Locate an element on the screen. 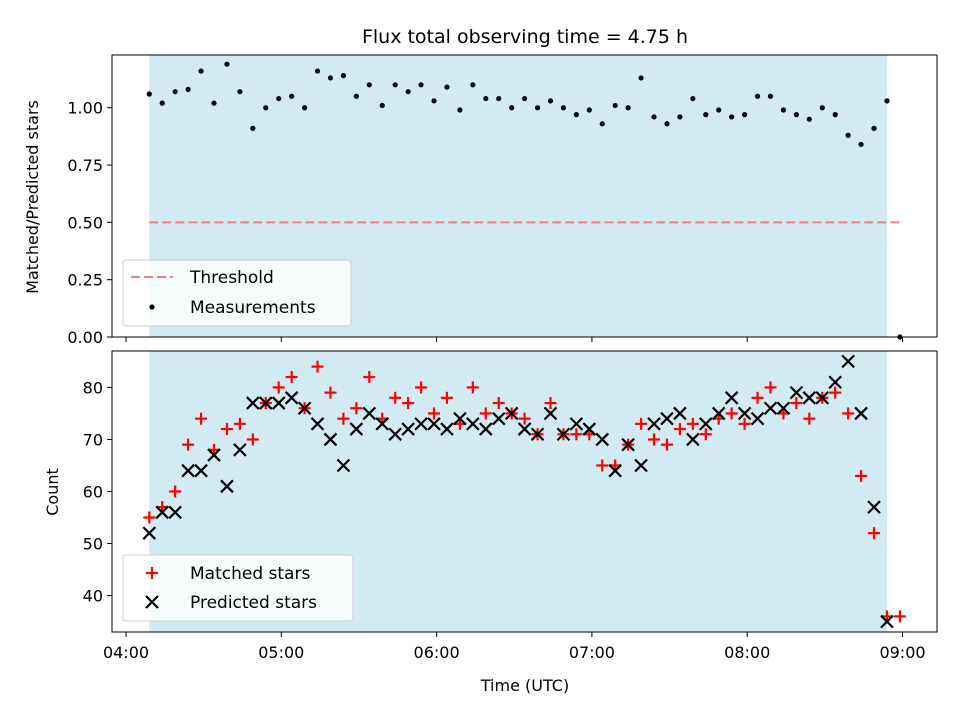  count-x-tick-label: 09:00 is located at coordinates (902, 652).